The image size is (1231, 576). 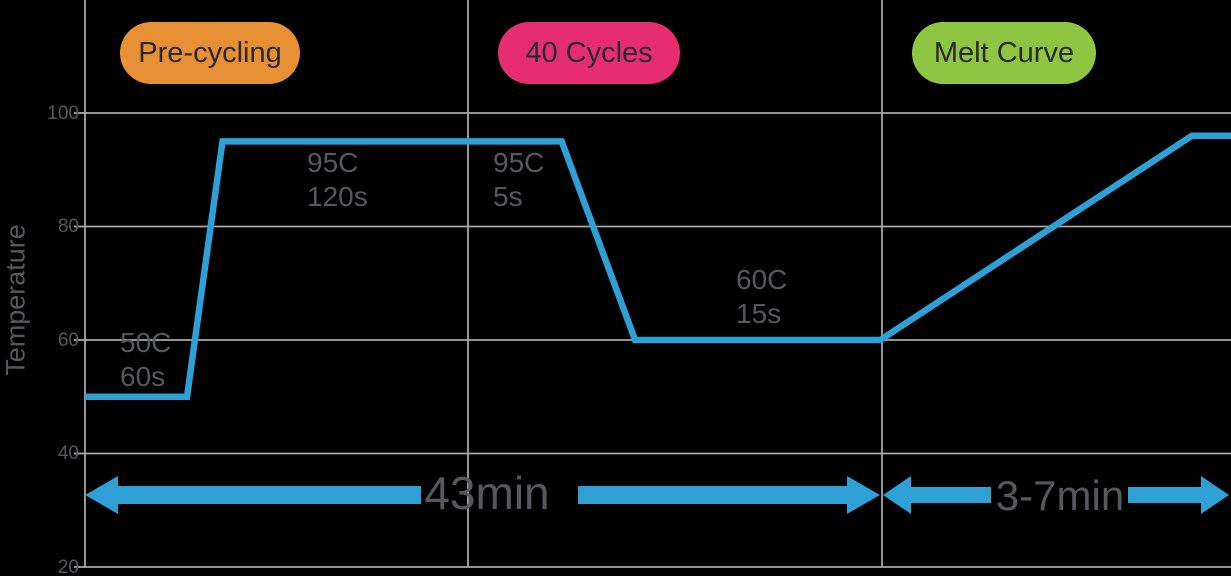 What do you see at coordinates (68, 566) in the screenshot?
I see `y-tick-label-20: 20` at bounding box center [68, 566].